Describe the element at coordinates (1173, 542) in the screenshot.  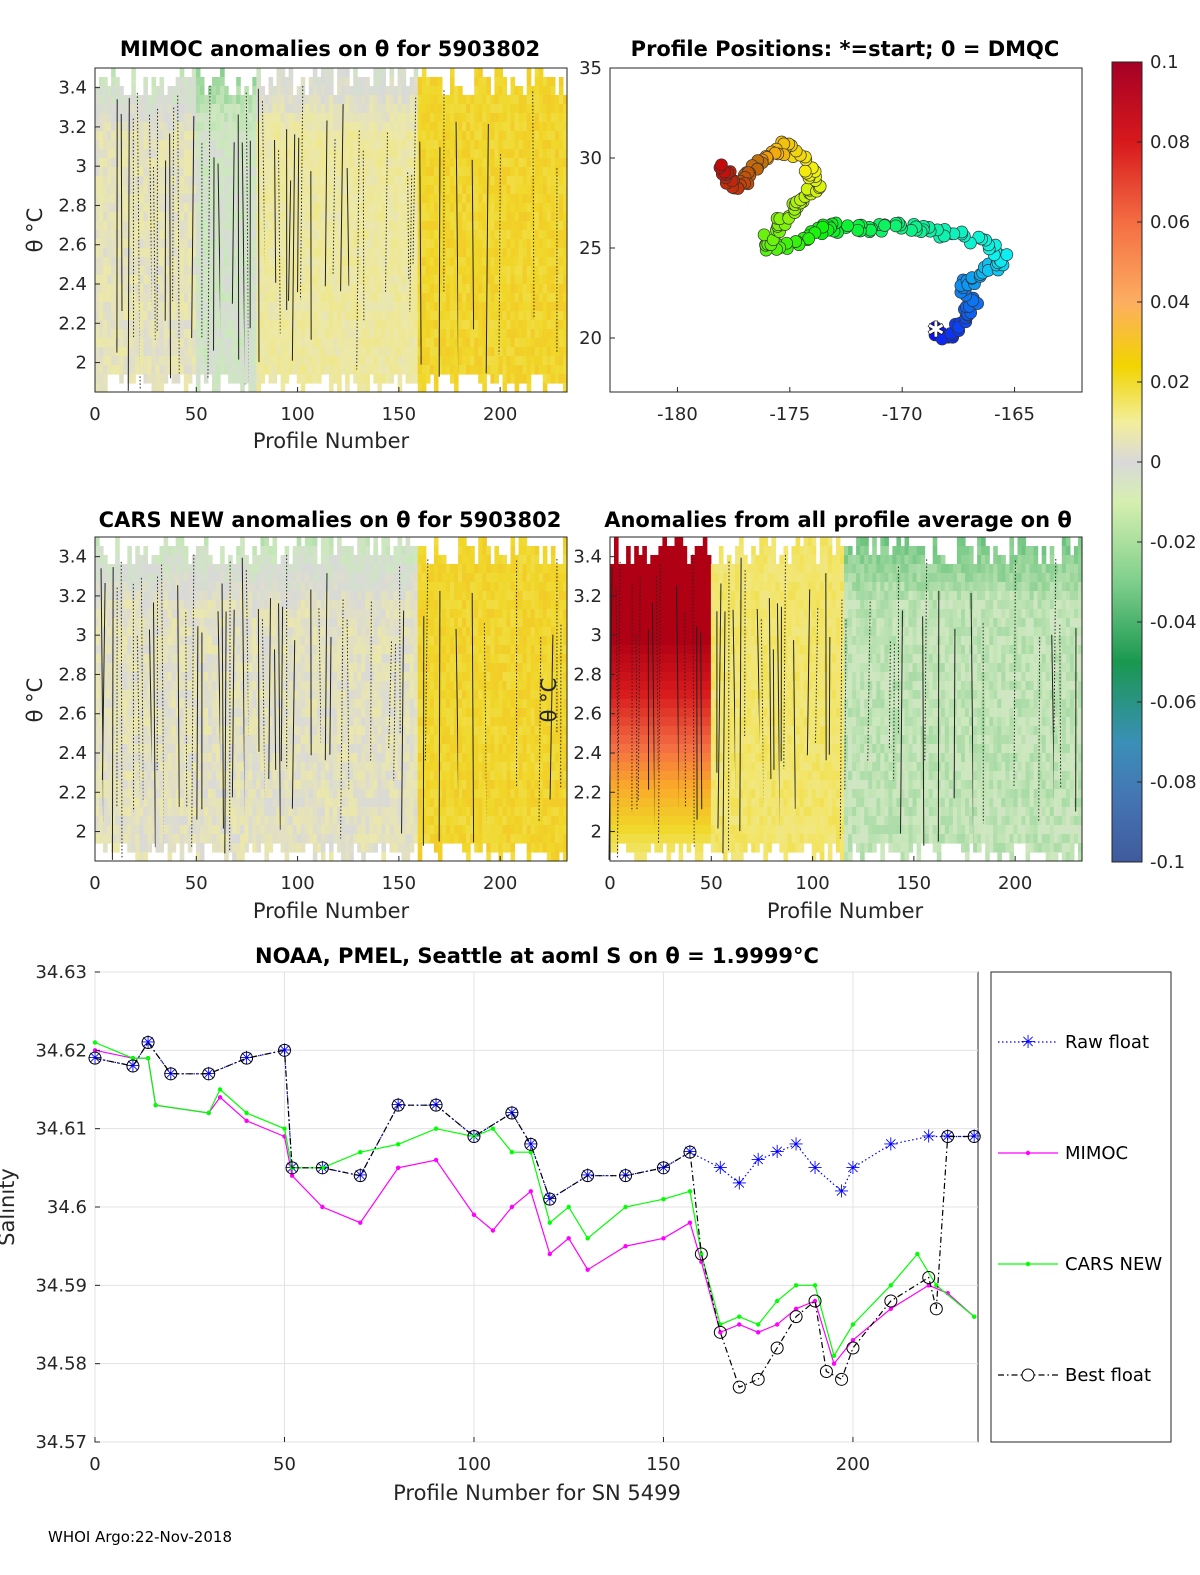
I see `colorbar-tick-label: -0.02` at that location.